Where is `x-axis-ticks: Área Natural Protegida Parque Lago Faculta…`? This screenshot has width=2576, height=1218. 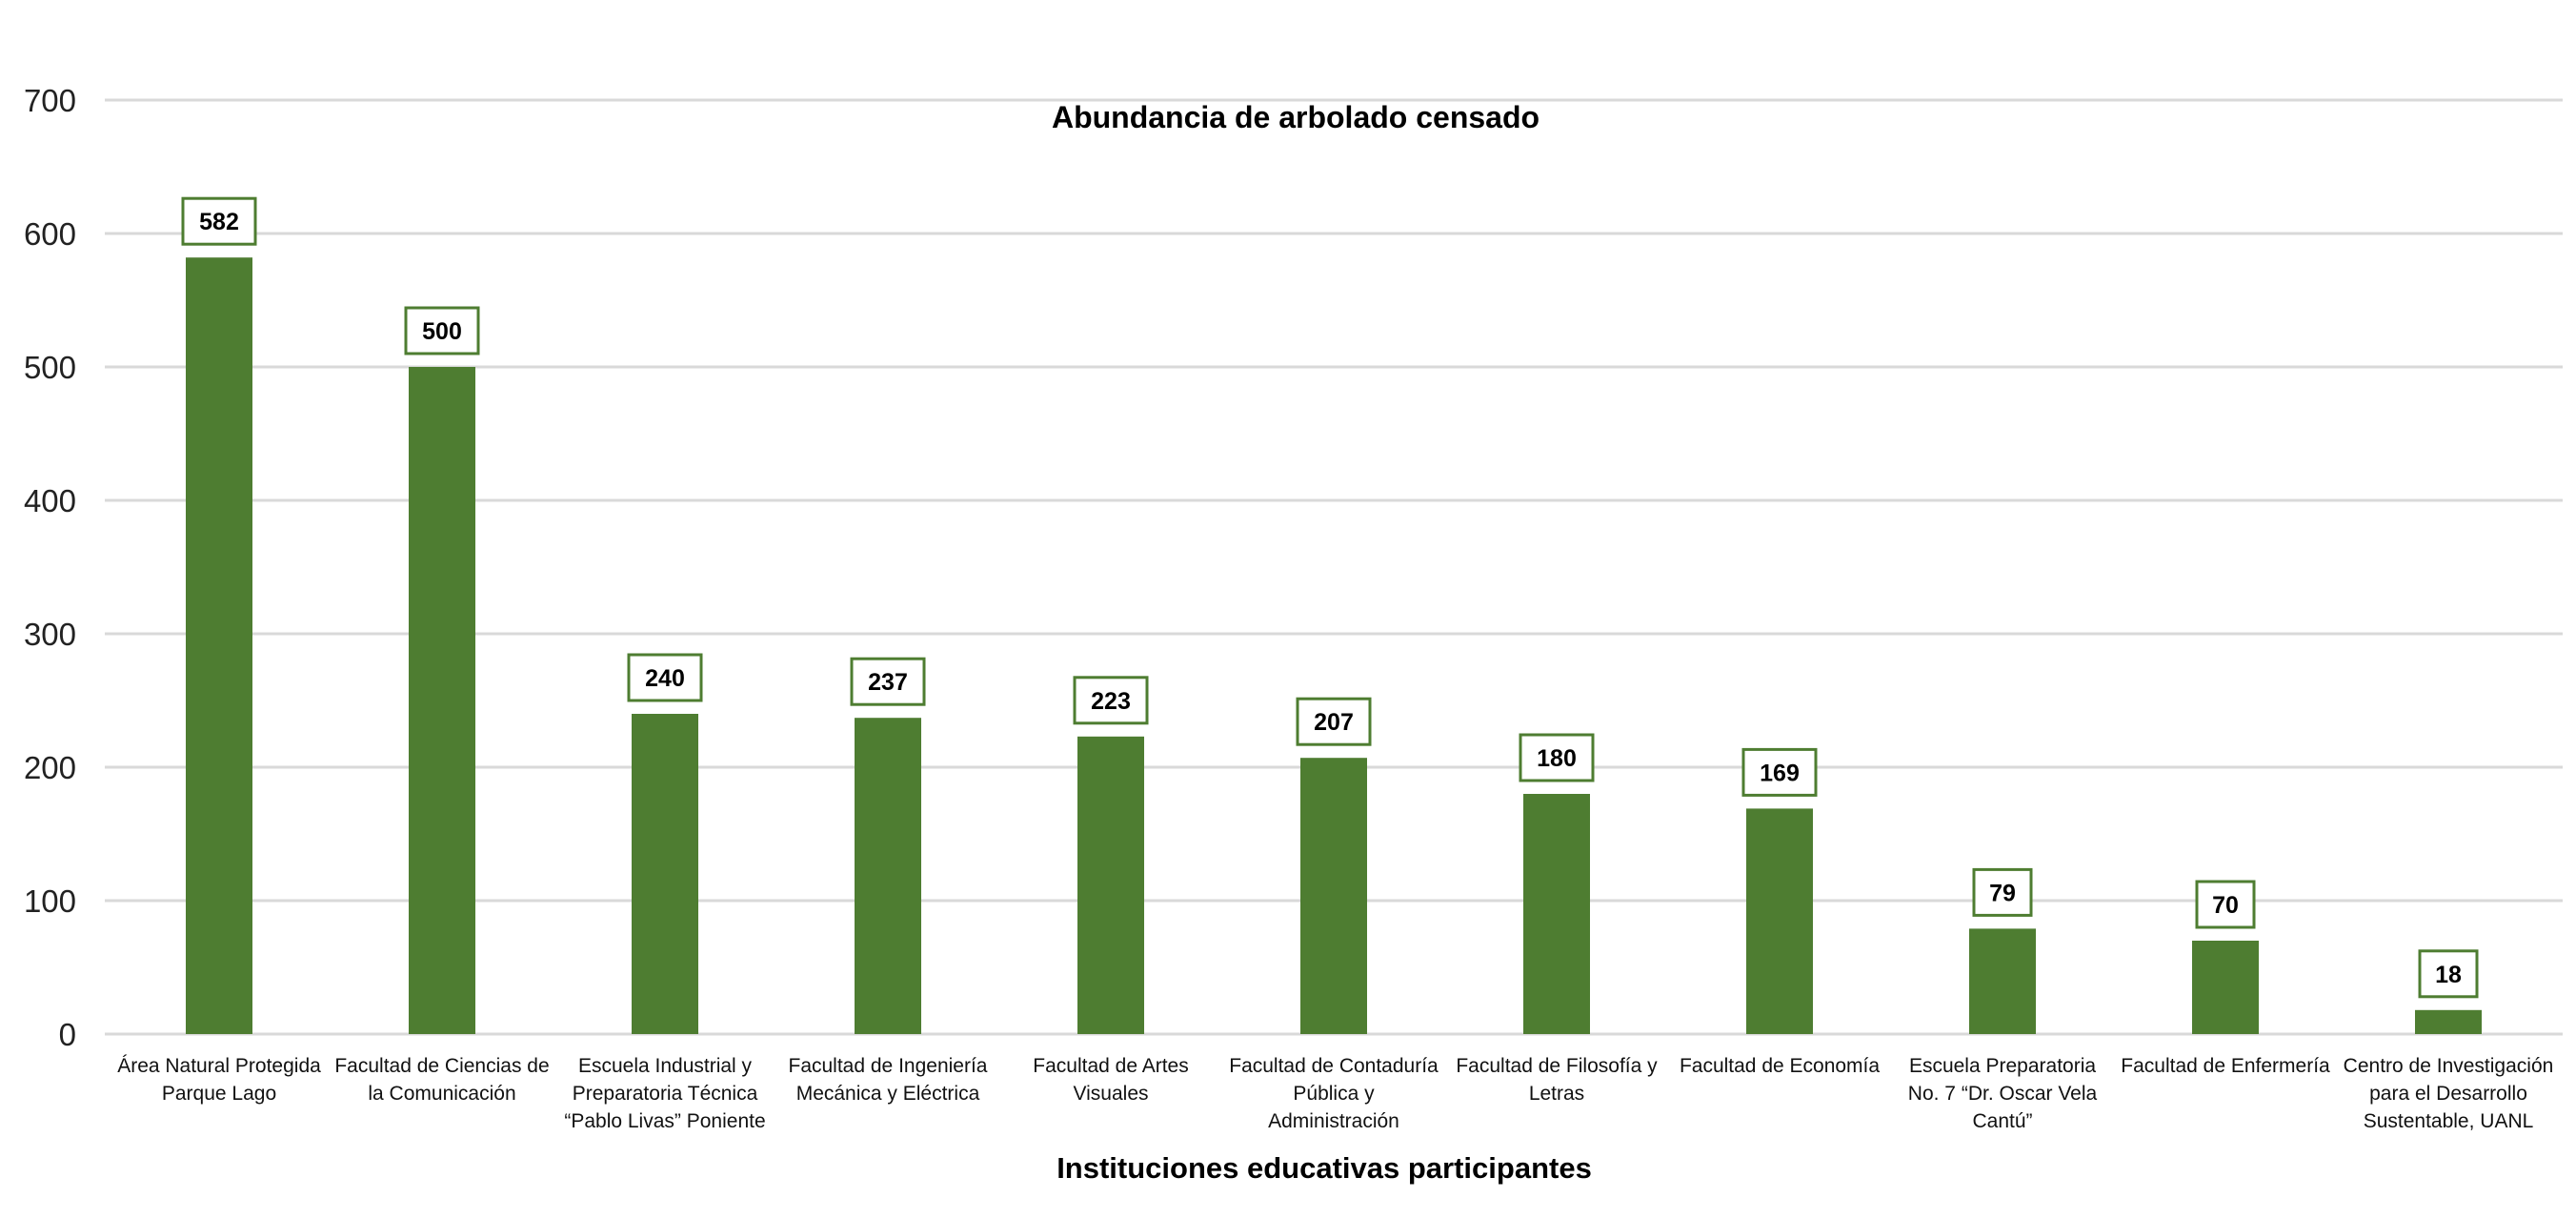 x-axis-ticks: Área Natural Protegida Parque Lago Faculta… is located at coordinates (1335, 1093).